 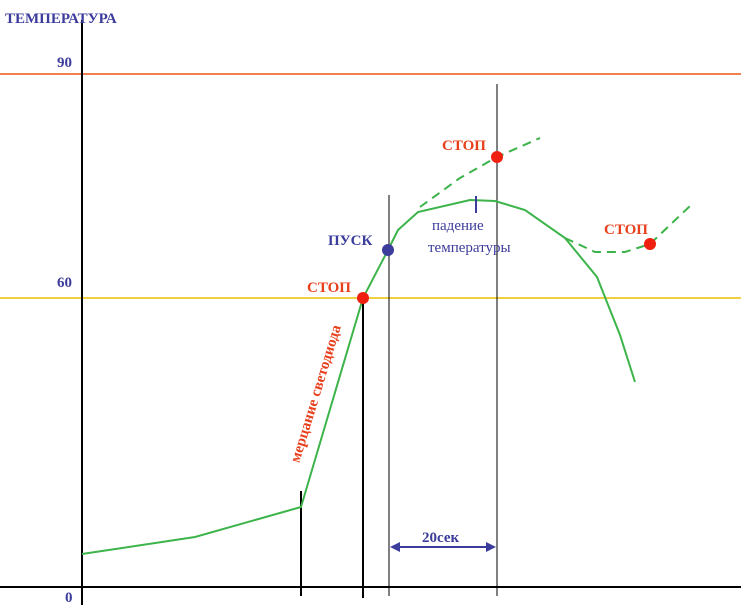 I want to click on tick-label: 60, so click(x=64, y=283).